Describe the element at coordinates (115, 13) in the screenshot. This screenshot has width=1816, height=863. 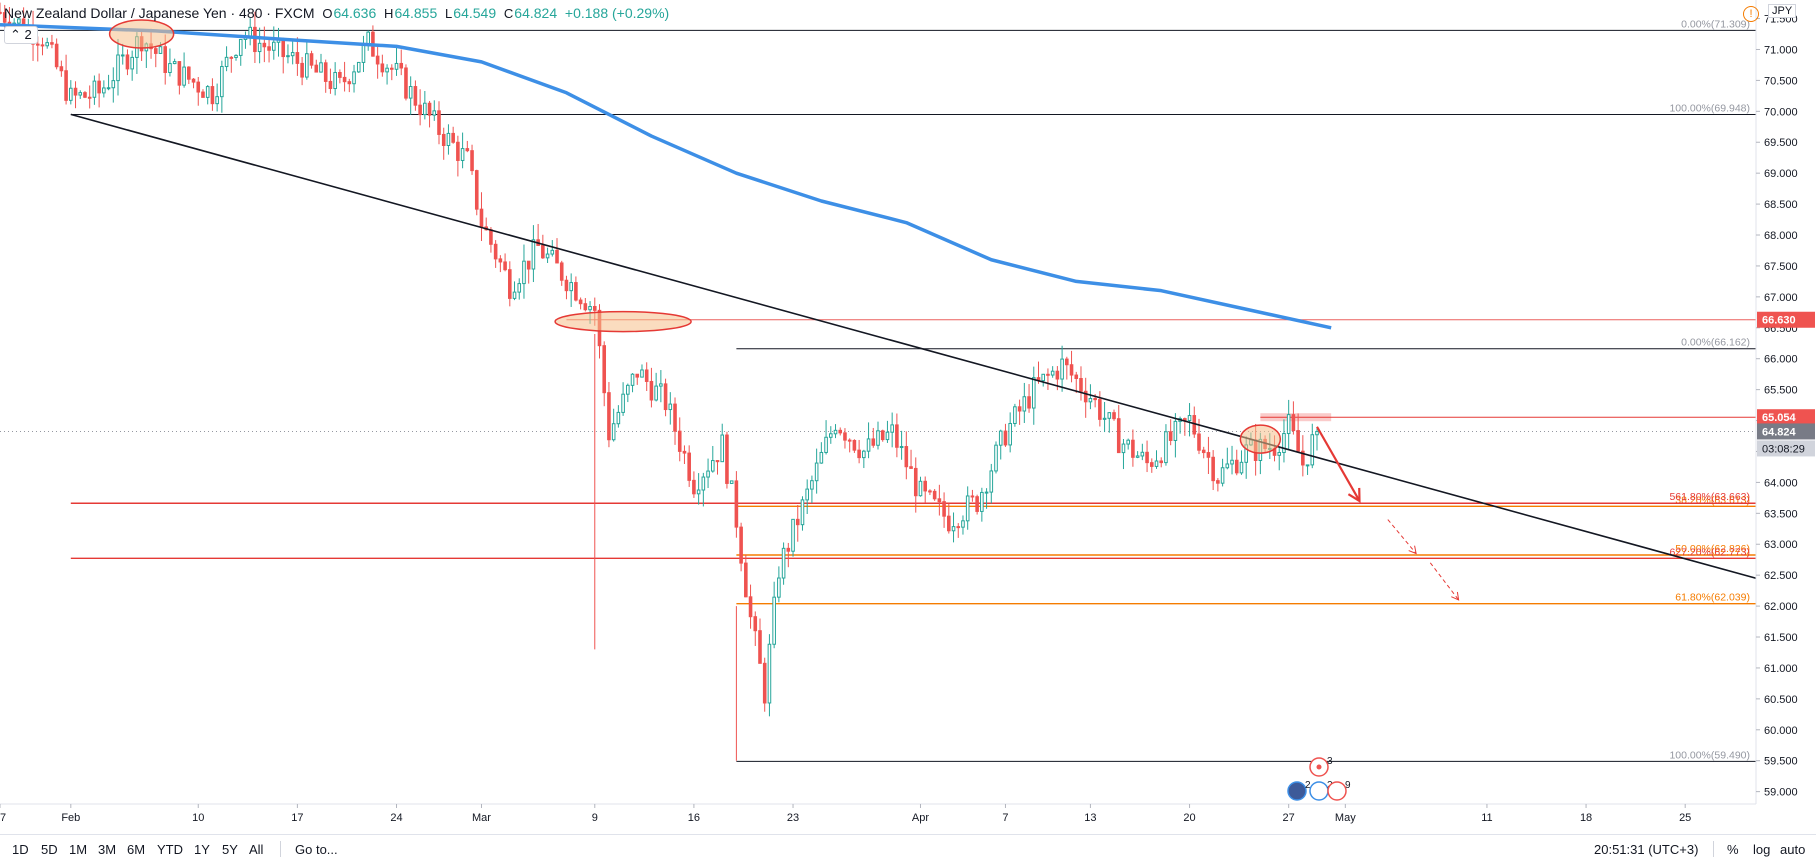
I see `symbol-name: New Zealand Dollar / Japanese Yen` at that location.